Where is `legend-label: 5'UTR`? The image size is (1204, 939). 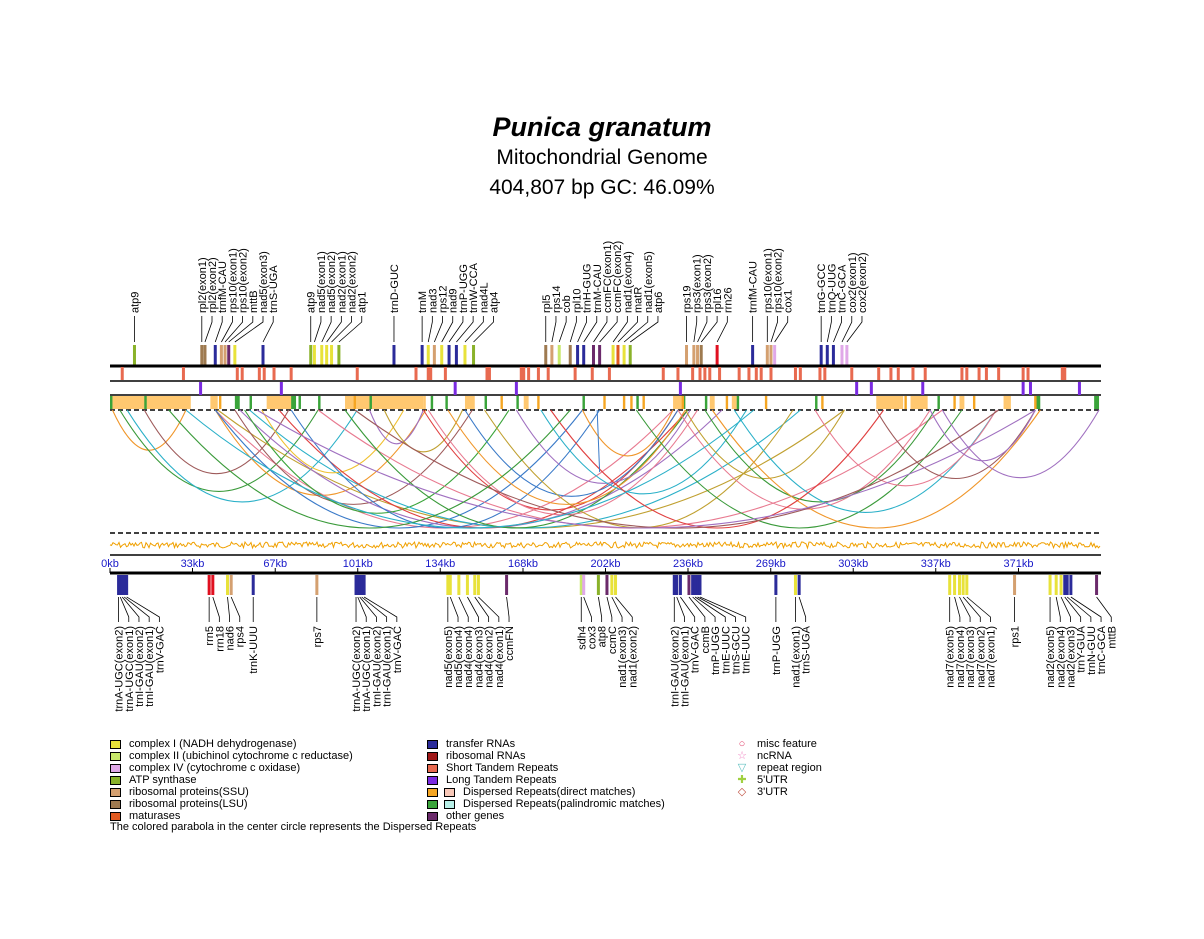 legend-label: 5'UTR is located at coordinates (772, 780).